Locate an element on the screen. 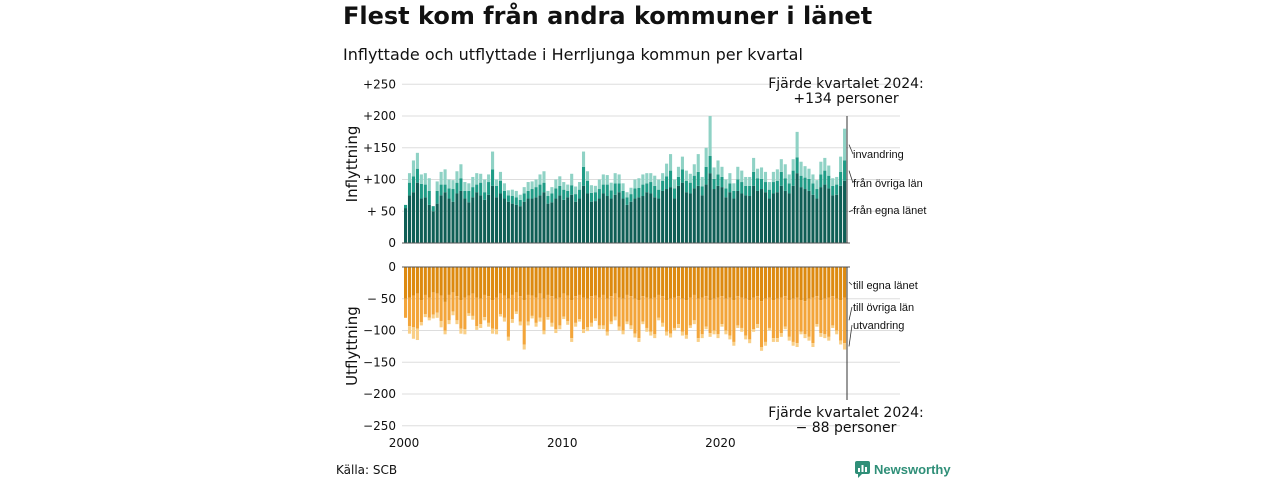 This screenshot has width=1280, height=480. label-leader is located at coordinates (850, 313).